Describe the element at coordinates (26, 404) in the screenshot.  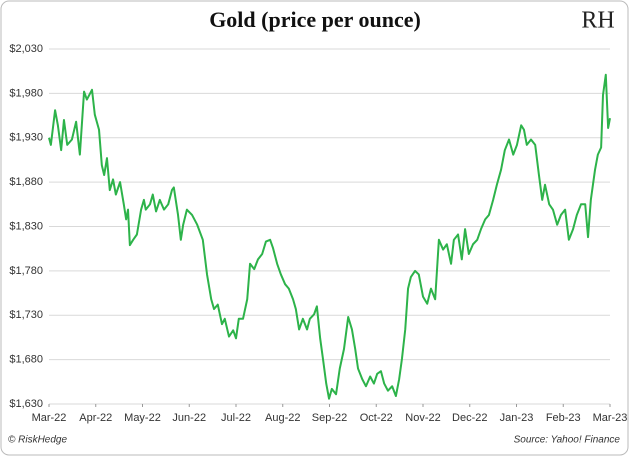
I see `y-tick-label: $1,630` at that location.